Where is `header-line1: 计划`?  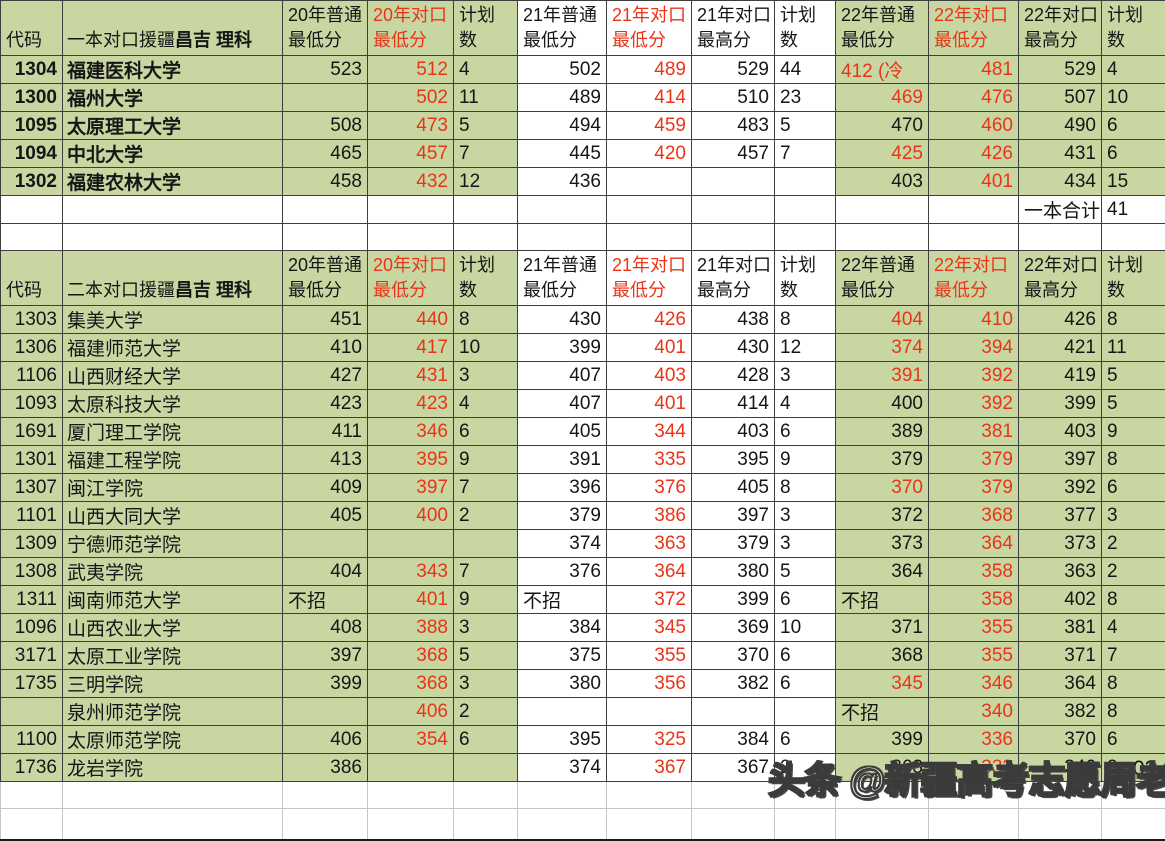 header-line1: 计划 is located at coordinates (1125, 265).